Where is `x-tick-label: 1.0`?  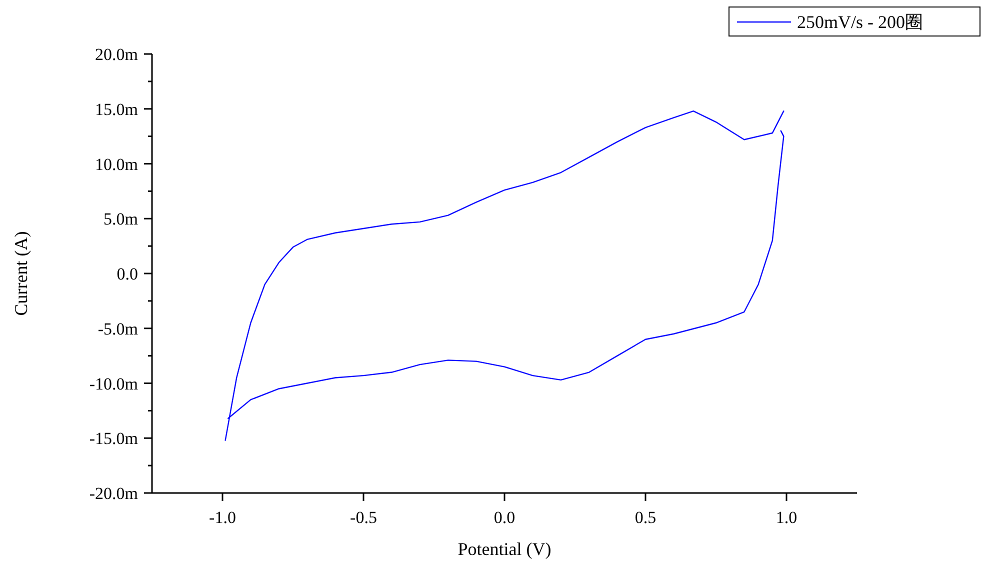
x-tick-label: 1.0 is located at coordinates (787, 517).